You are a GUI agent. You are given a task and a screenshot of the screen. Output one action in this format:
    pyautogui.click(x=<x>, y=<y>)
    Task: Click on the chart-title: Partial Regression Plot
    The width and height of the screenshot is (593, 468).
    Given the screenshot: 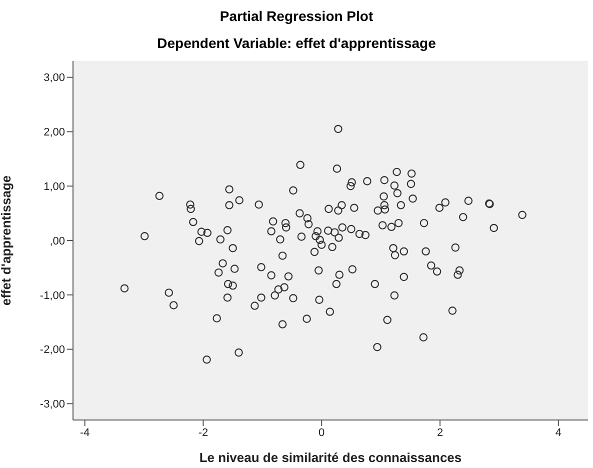 What is the action you would take?
    pyautogui.click(x=296, y=16)
    